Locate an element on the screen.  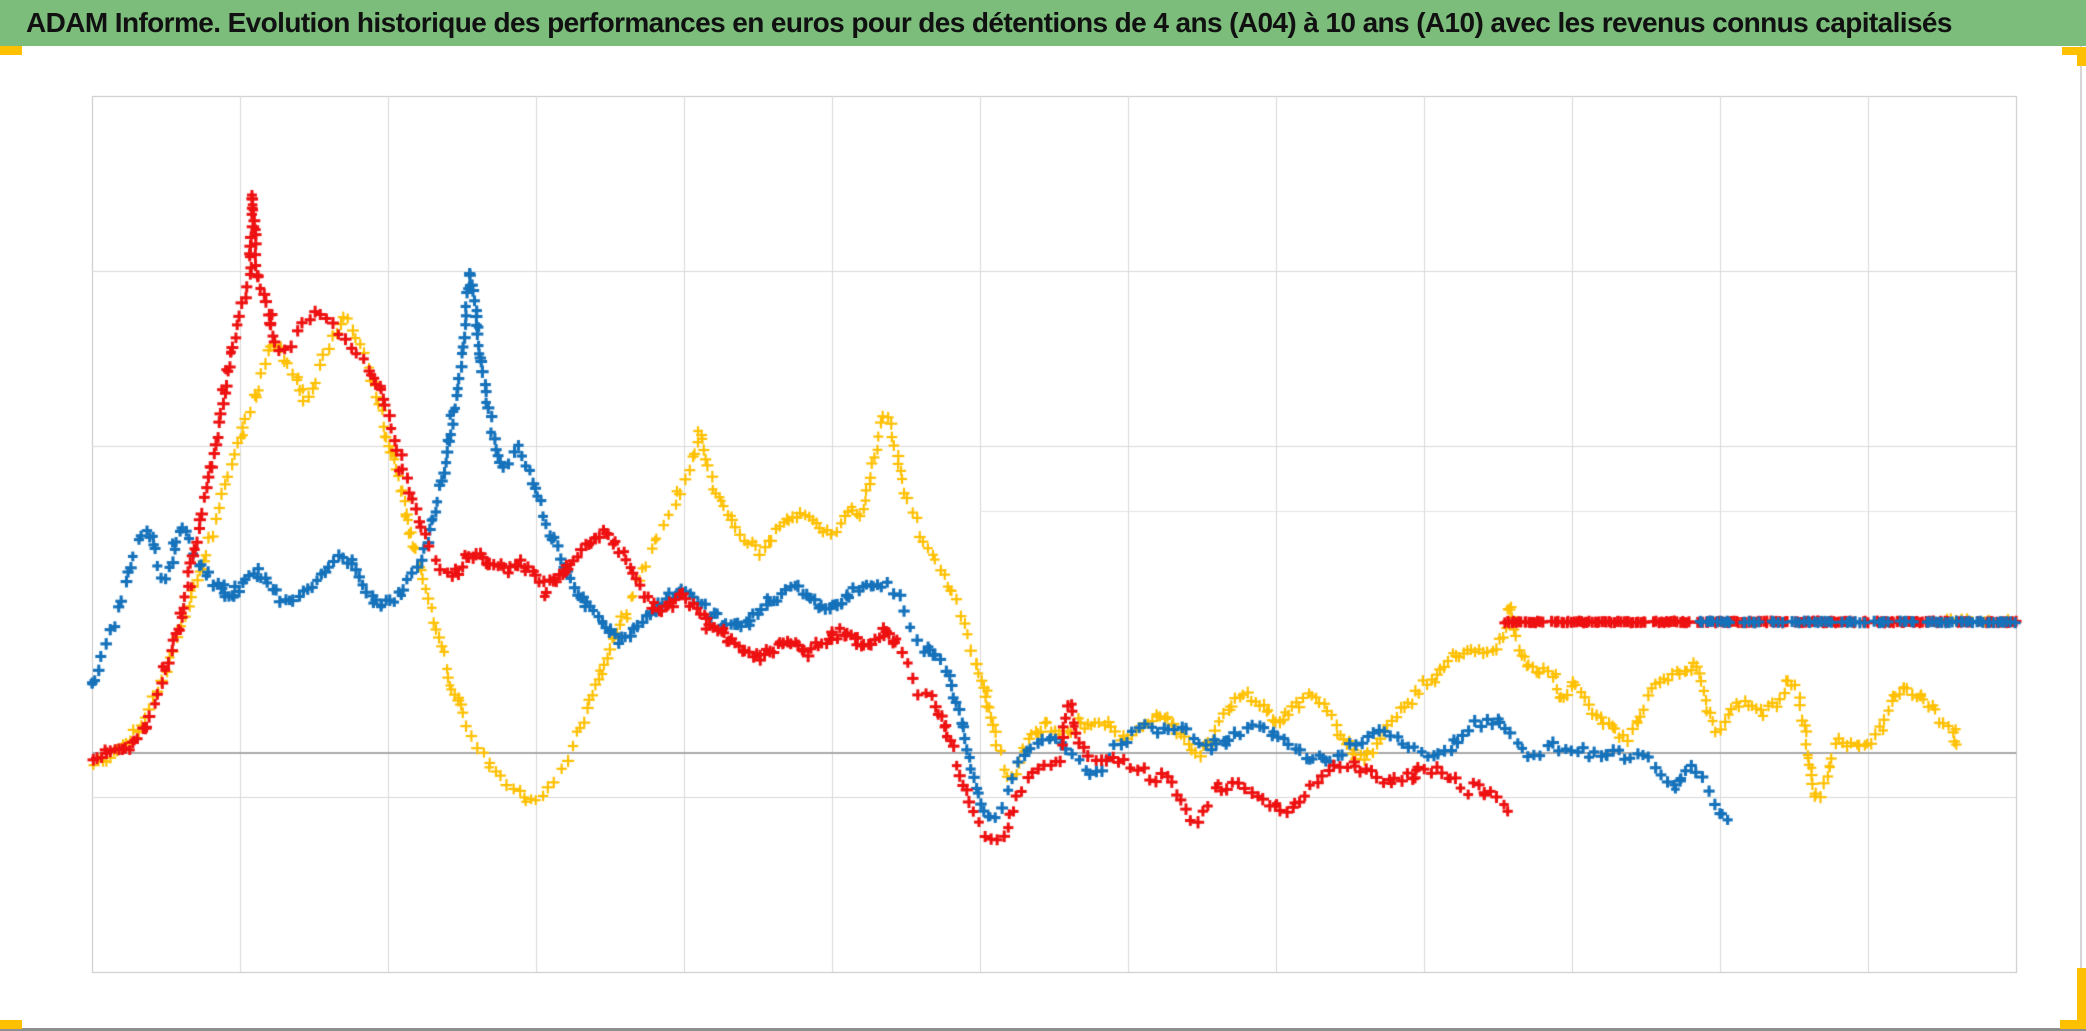
gold-accent-top-right-stem is located at coordinates (2081, 56).